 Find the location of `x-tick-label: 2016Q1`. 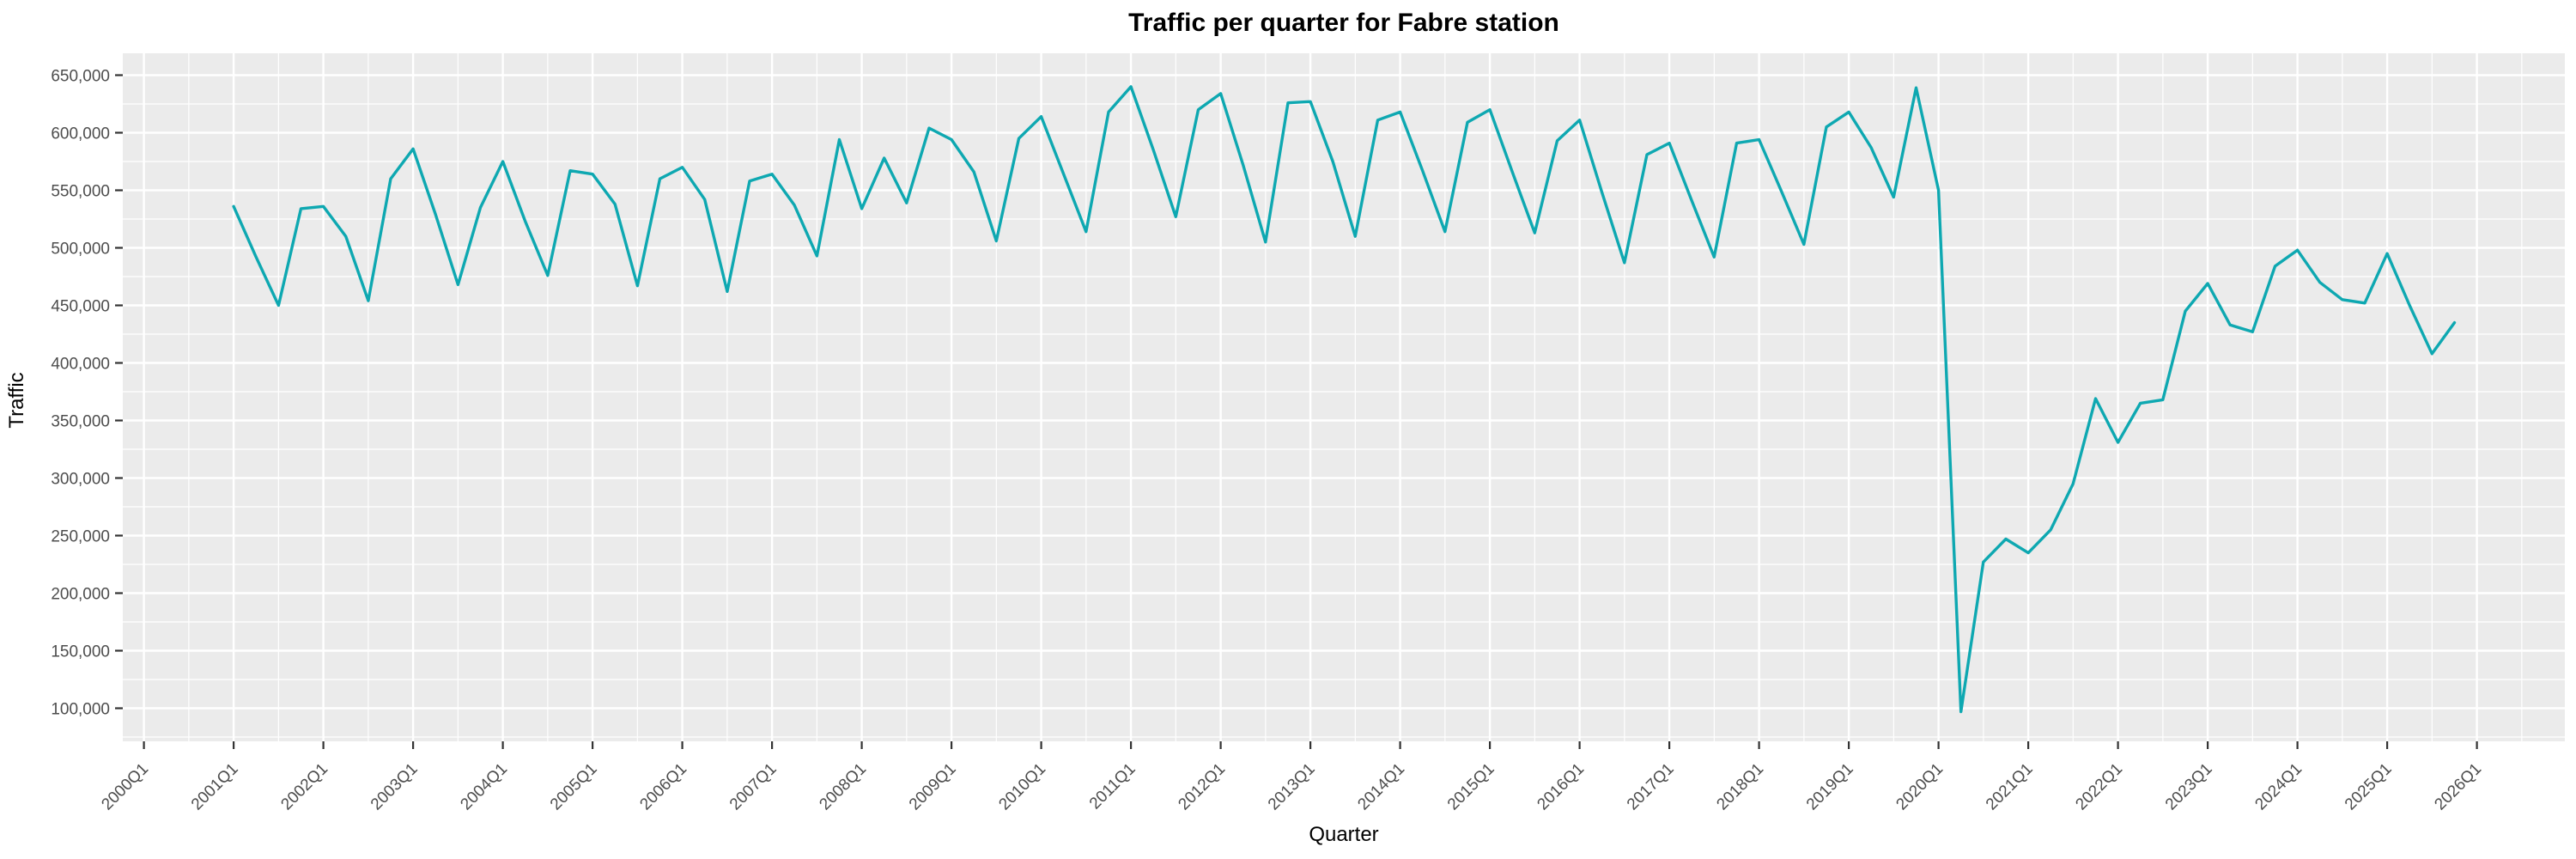

x-tick-label: 2016Q1 is located at coordinates (1561, 787).